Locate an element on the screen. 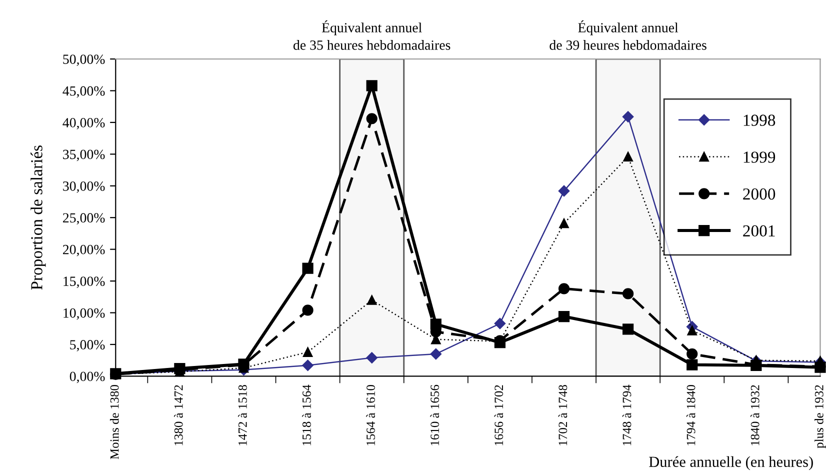 This screenshot has width=826, height=472. x-tick-label: 1702 à 1748 is located at coordinates (563, 415).